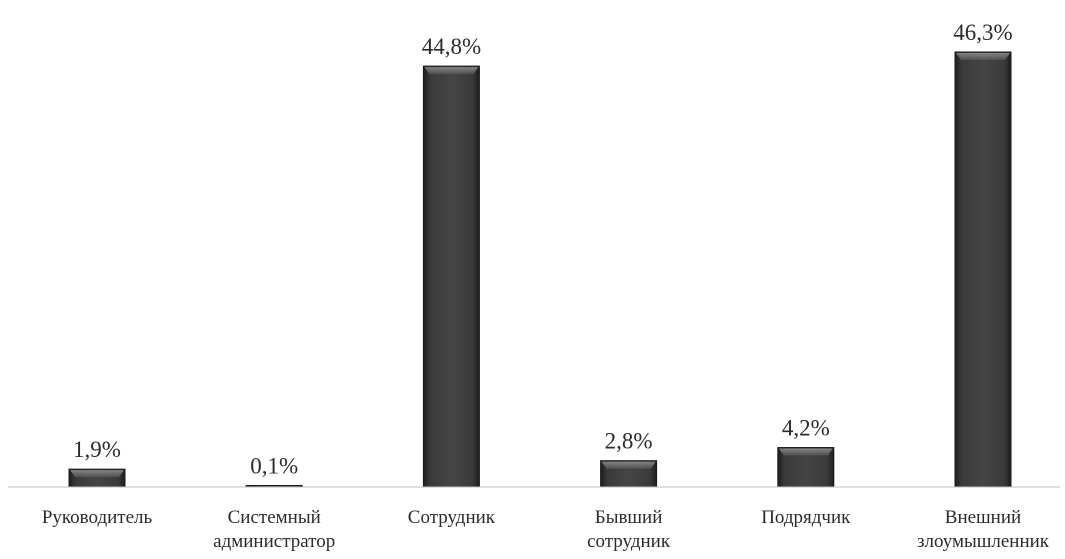 Image resolution: width=1065 pixels, height=559 pixels. I want to click on category-label-4: Бывший сотрудник, so click(629, 529).